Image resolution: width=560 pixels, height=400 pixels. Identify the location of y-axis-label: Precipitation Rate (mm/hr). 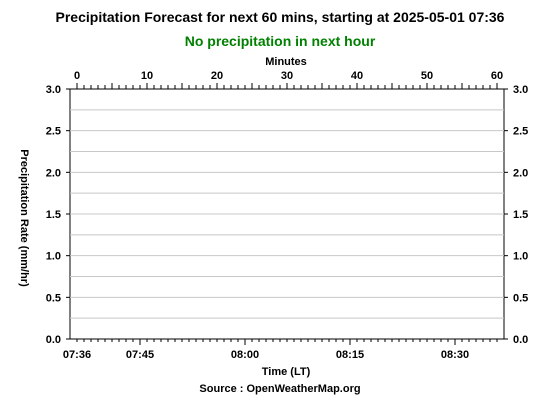
(24, 218).